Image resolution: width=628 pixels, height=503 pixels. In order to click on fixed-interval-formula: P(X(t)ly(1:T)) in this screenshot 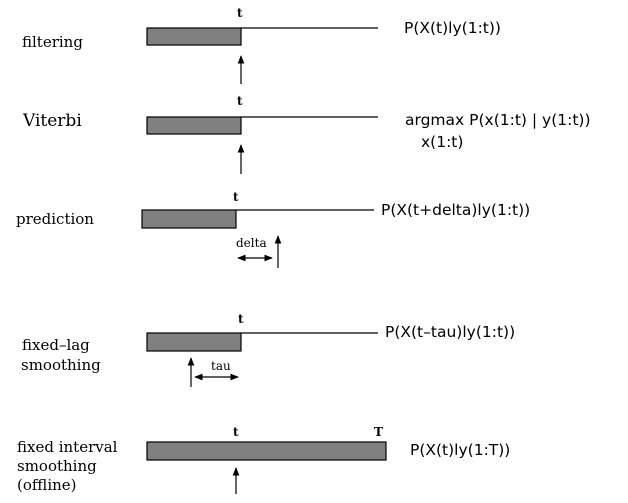, I will do `click(460, 450)`.